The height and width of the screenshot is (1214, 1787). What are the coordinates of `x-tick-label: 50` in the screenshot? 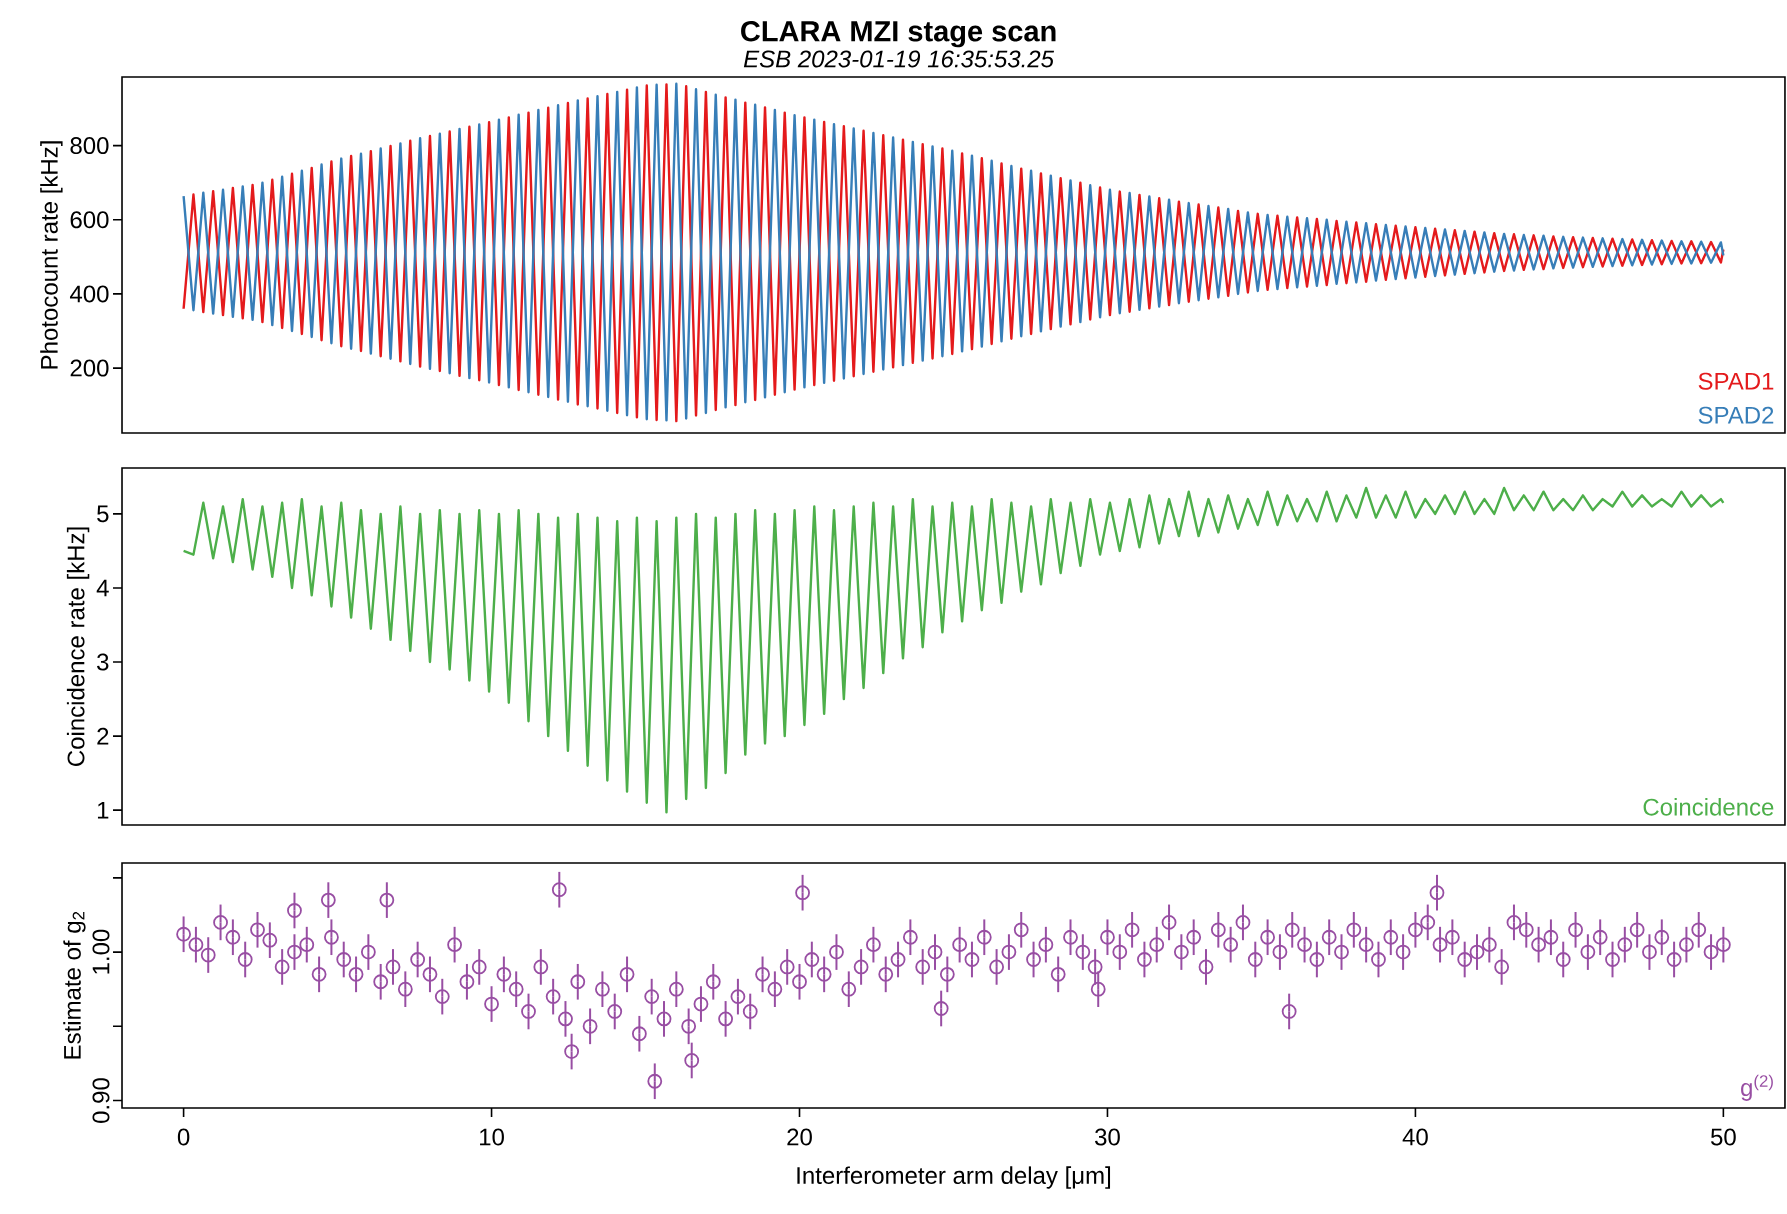 It's located at (1723, 1137).